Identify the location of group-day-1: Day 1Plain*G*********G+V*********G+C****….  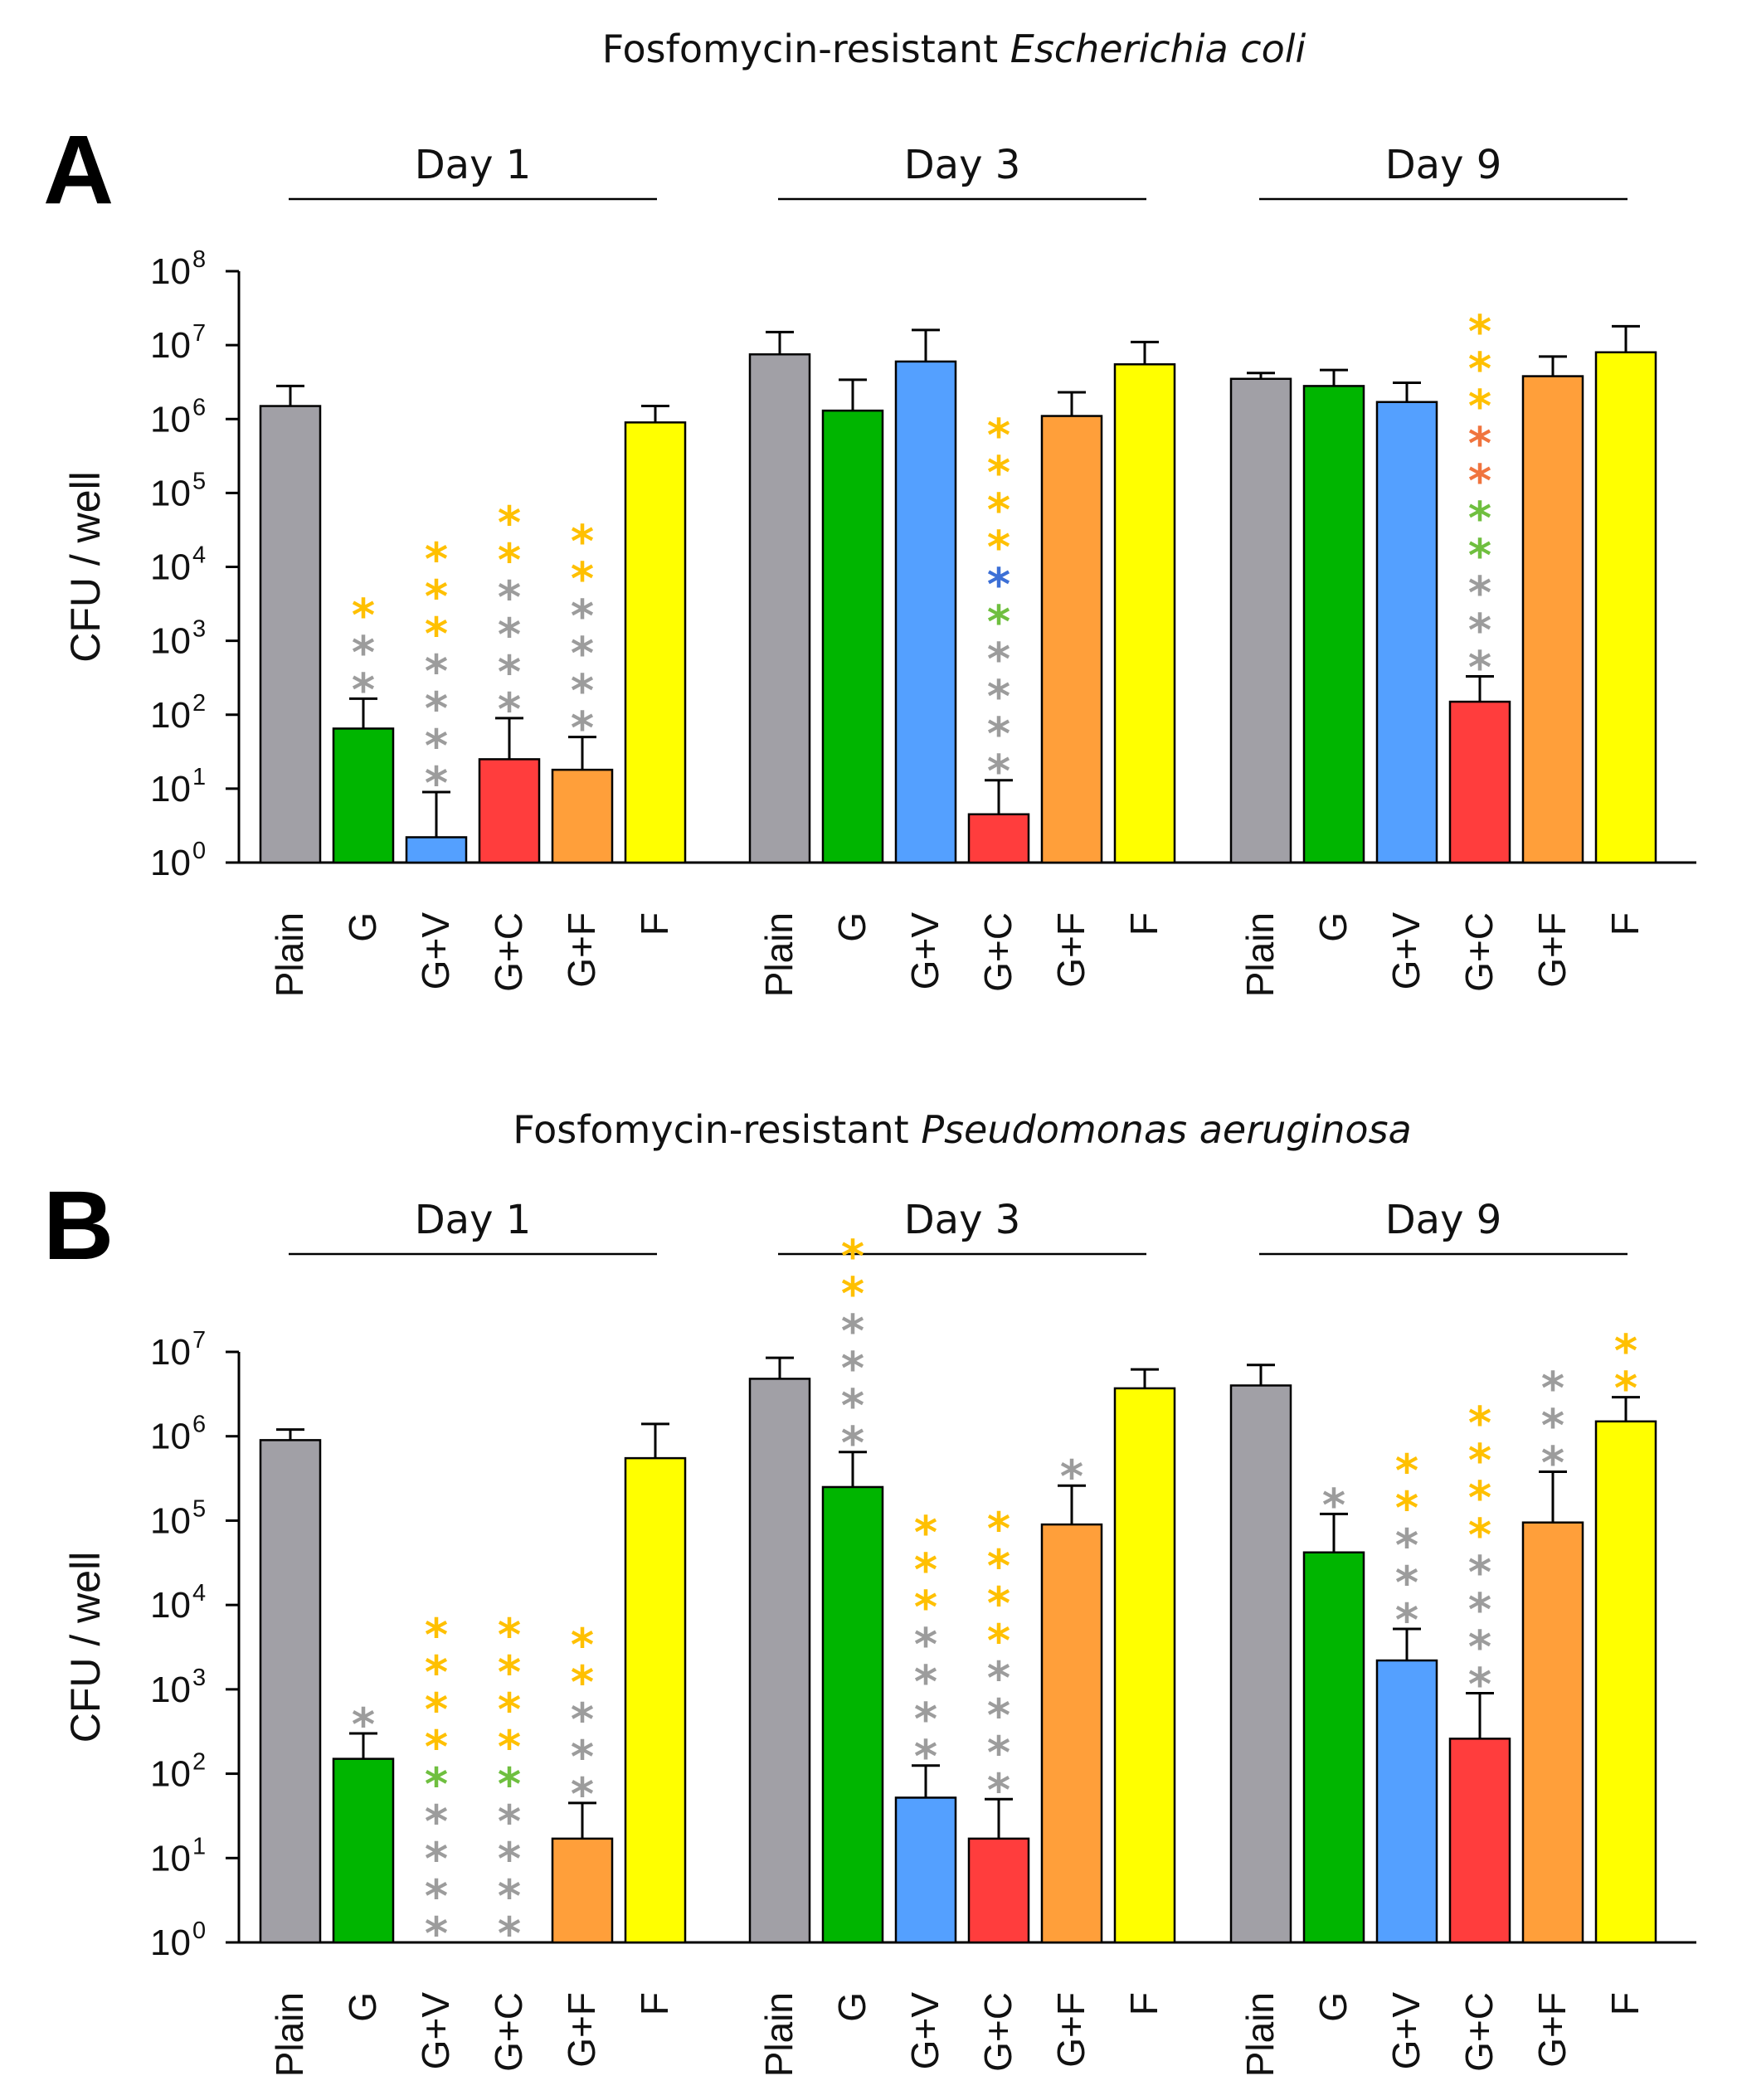
(473, 1637).